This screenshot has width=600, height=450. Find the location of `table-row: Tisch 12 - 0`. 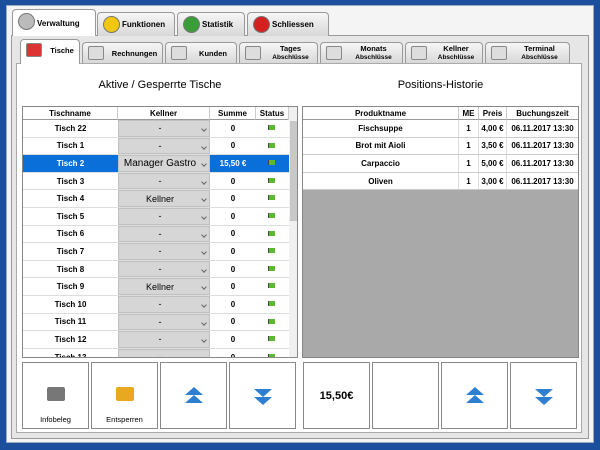

table-row: Tisch 12 - 0 is located at coordinates (156, 340).